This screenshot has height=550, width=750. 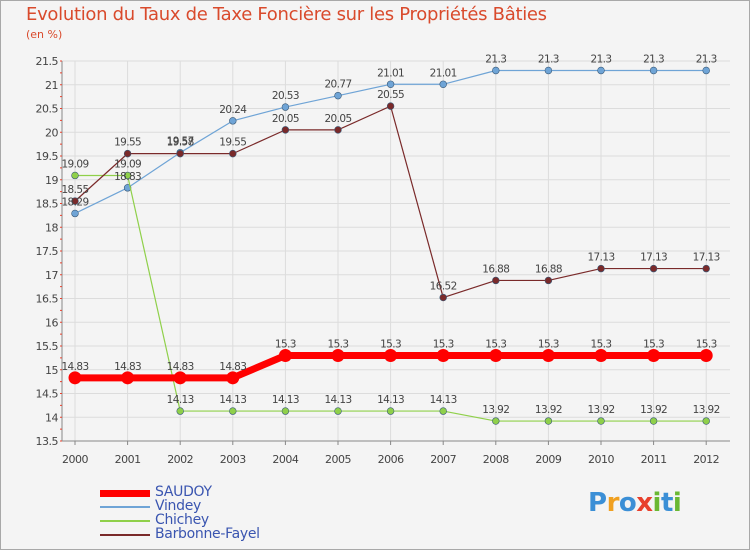 What do you see at coordinates (51, 417) in the screenshot?
I see `y-tick-label: 14` at bounding box center [51, 417].